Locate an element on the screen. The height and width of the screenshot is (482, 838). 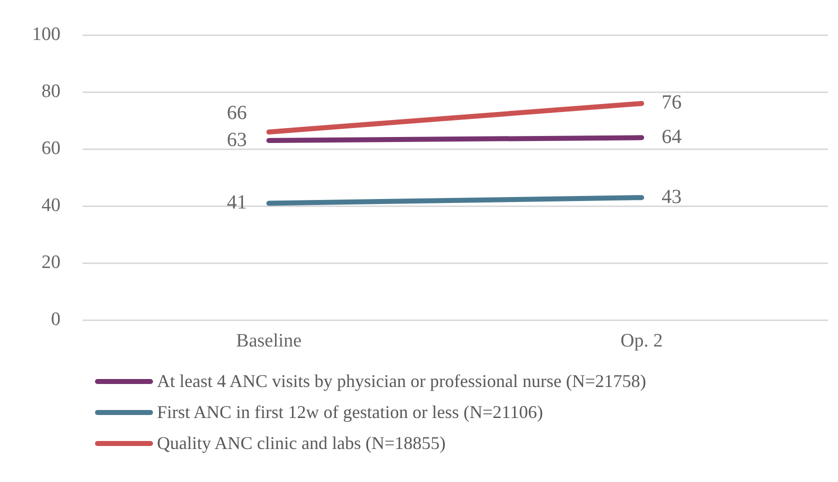
x-tick-label: Baseline is located at coordinates (269, 341).